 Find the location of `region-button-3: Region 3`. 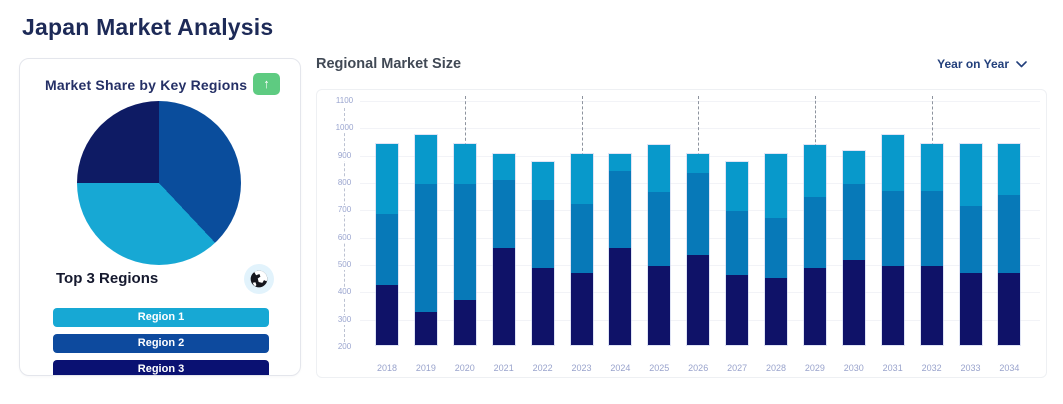

region-button-3: Region 3 is located at coordinates (161, 367).